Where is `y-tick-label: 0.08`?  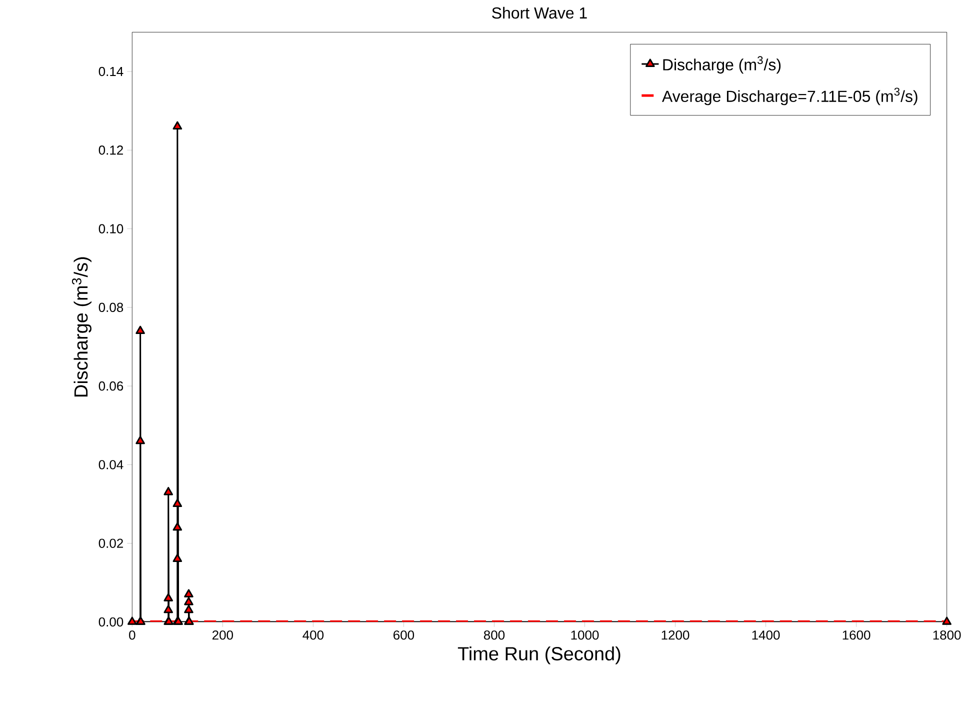
y-tick-label: 0.08 is located at coordinates (111, 307).